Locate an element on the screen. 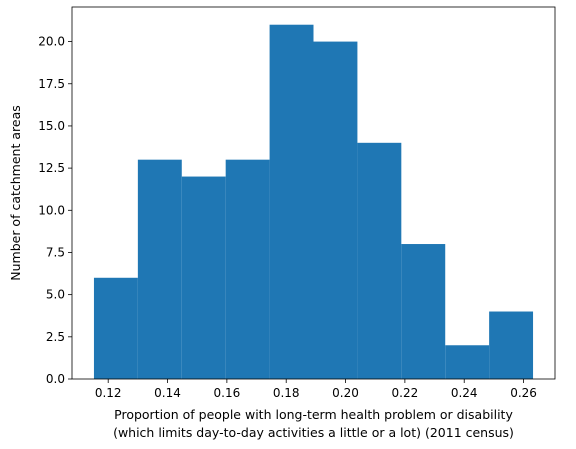 This screenshot has width=576, height=449. x-tick-label: 0.12 is located at coordinates (108, 393).